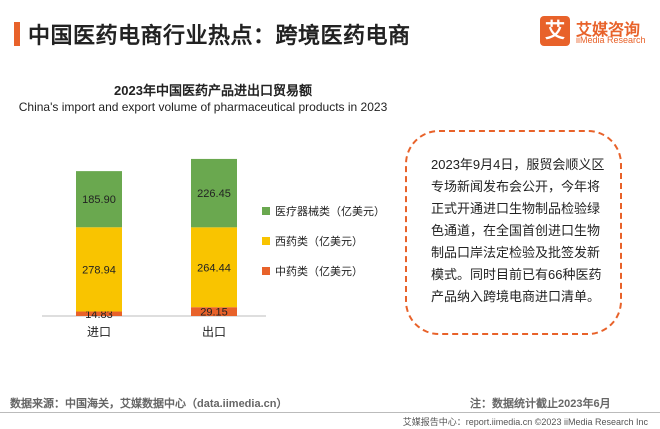 This screenshot has height=429, width=660. I want to click on data-label: 278.94, so click(99, 270).